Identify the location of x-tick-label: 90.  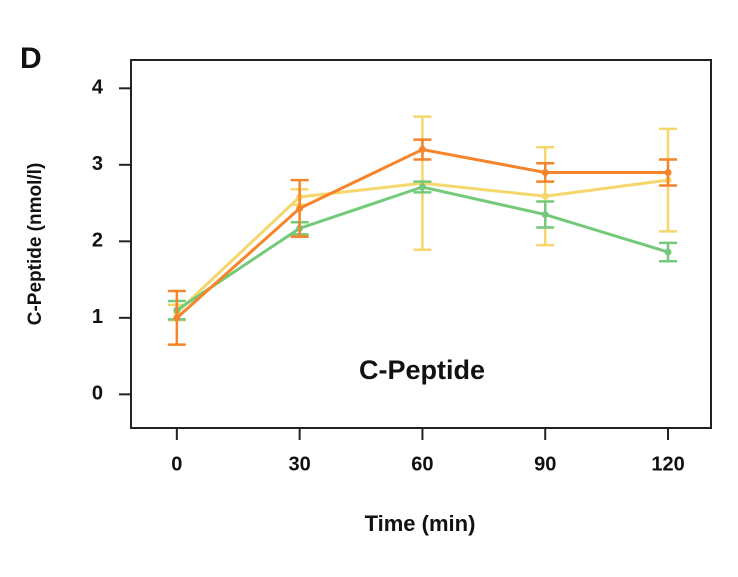
(545, 464).